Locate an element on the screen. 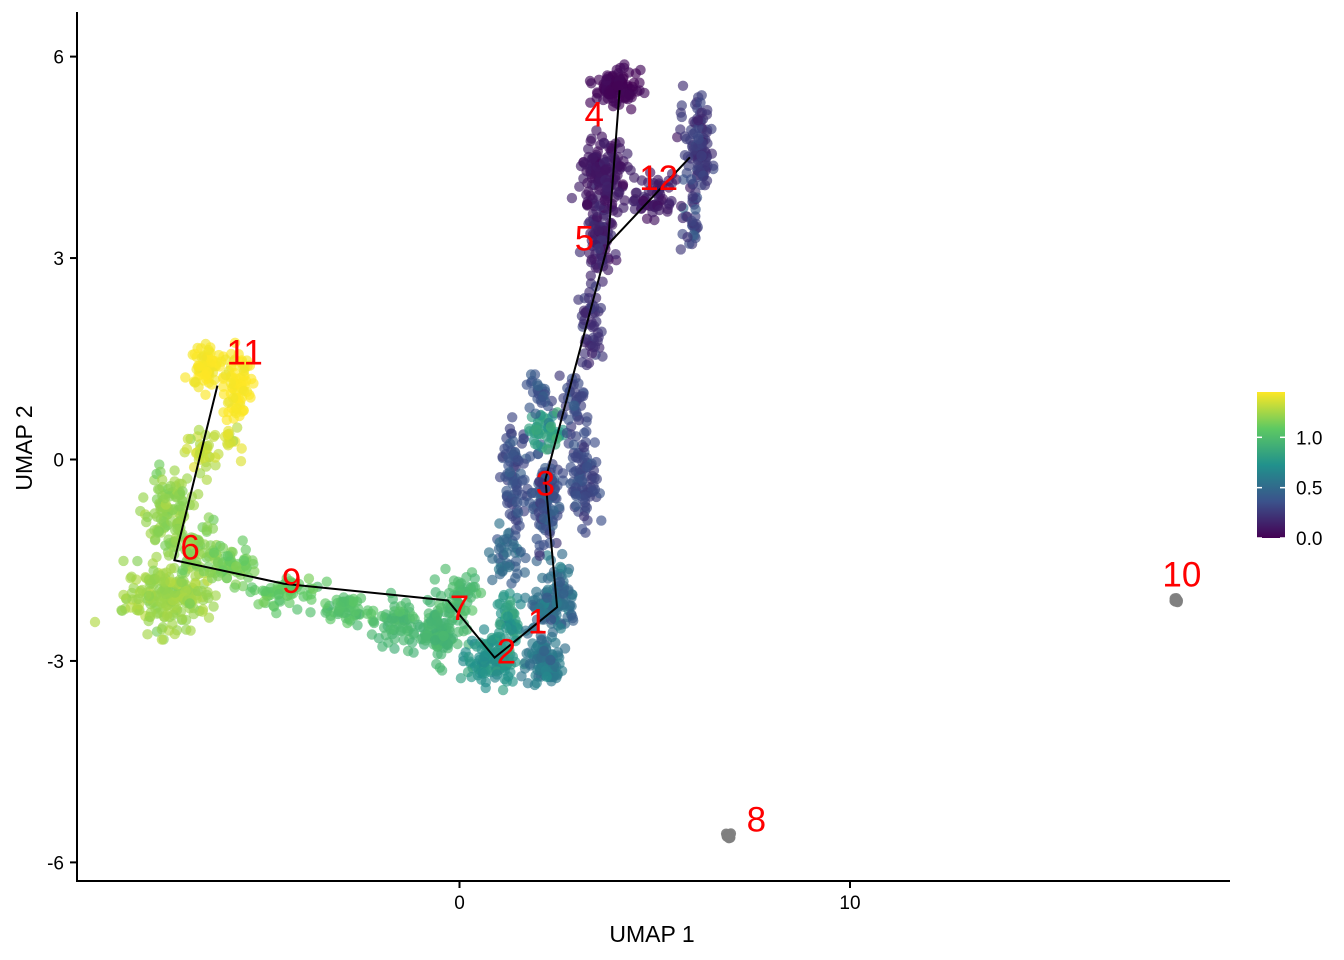 This screenshot has height=960, width=1344. x-axis-title: UMAP 1 is located at coordinates (651, 934).